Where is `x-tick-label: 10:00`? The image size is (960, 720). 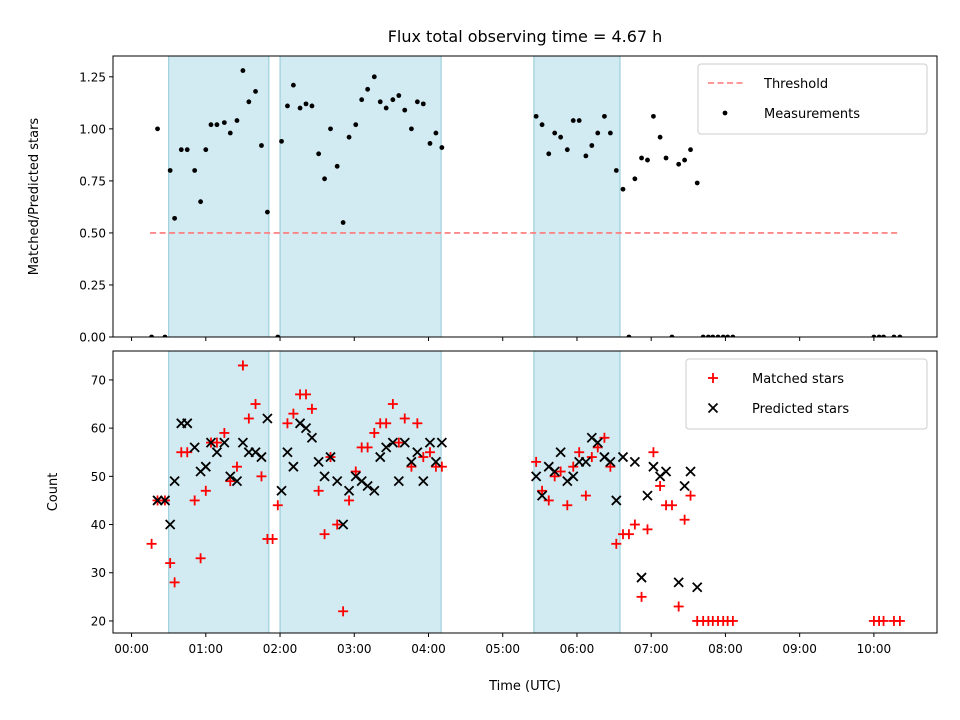
x-tick-label: 10:00 is located at coordinates (874, 649).